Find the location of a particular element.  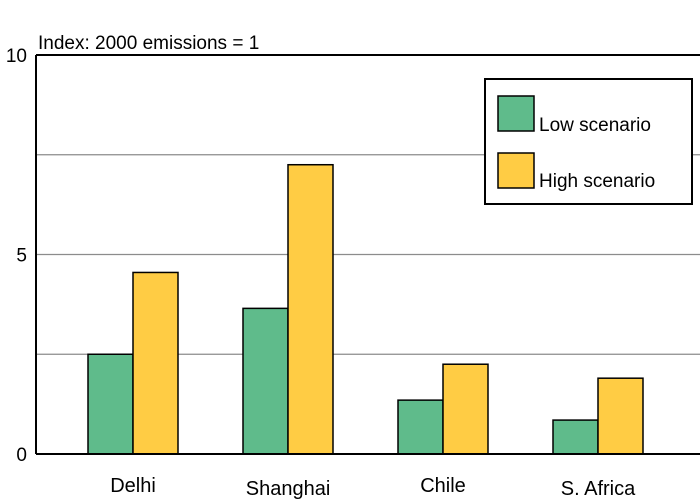

bar-high-chile is located at coordinates (465, 409).